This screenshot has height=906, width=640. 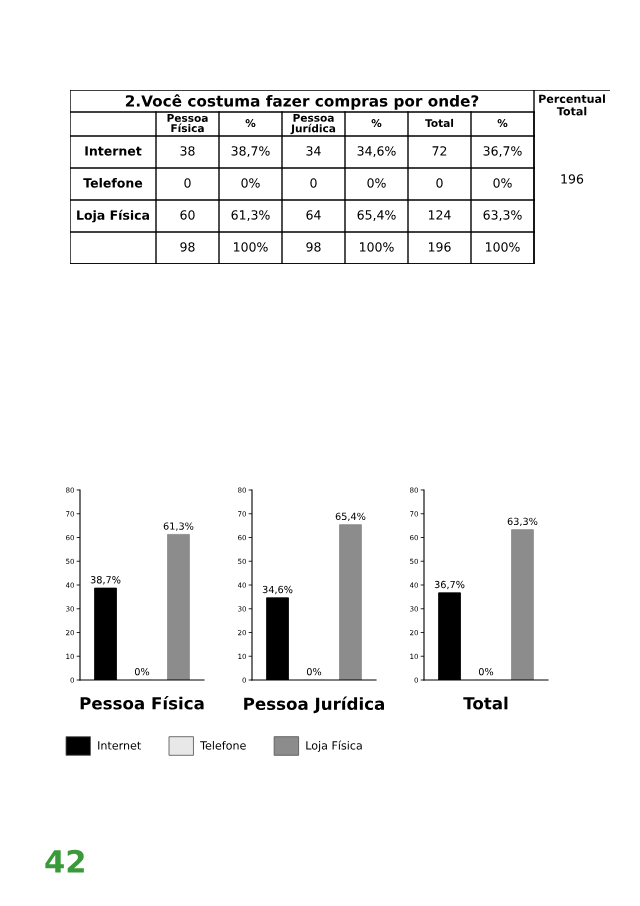 I want to click on x-axis-title: Total, so click(x=485, y=703).